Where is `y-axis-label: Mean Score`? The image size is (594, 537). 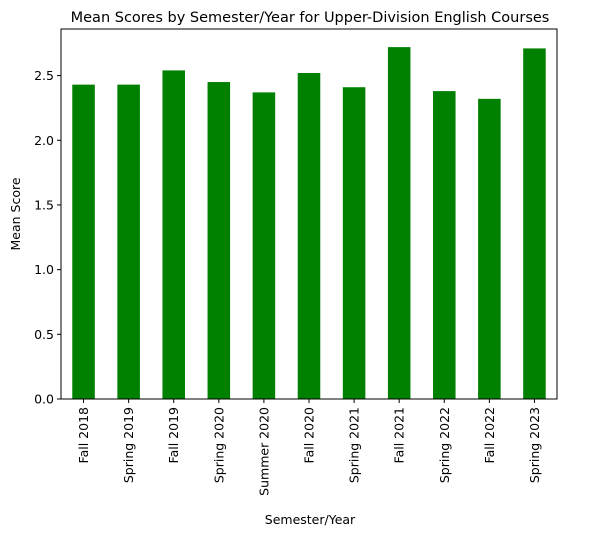 y-axis-label: Mean Score is located at coordinates (15, 213).